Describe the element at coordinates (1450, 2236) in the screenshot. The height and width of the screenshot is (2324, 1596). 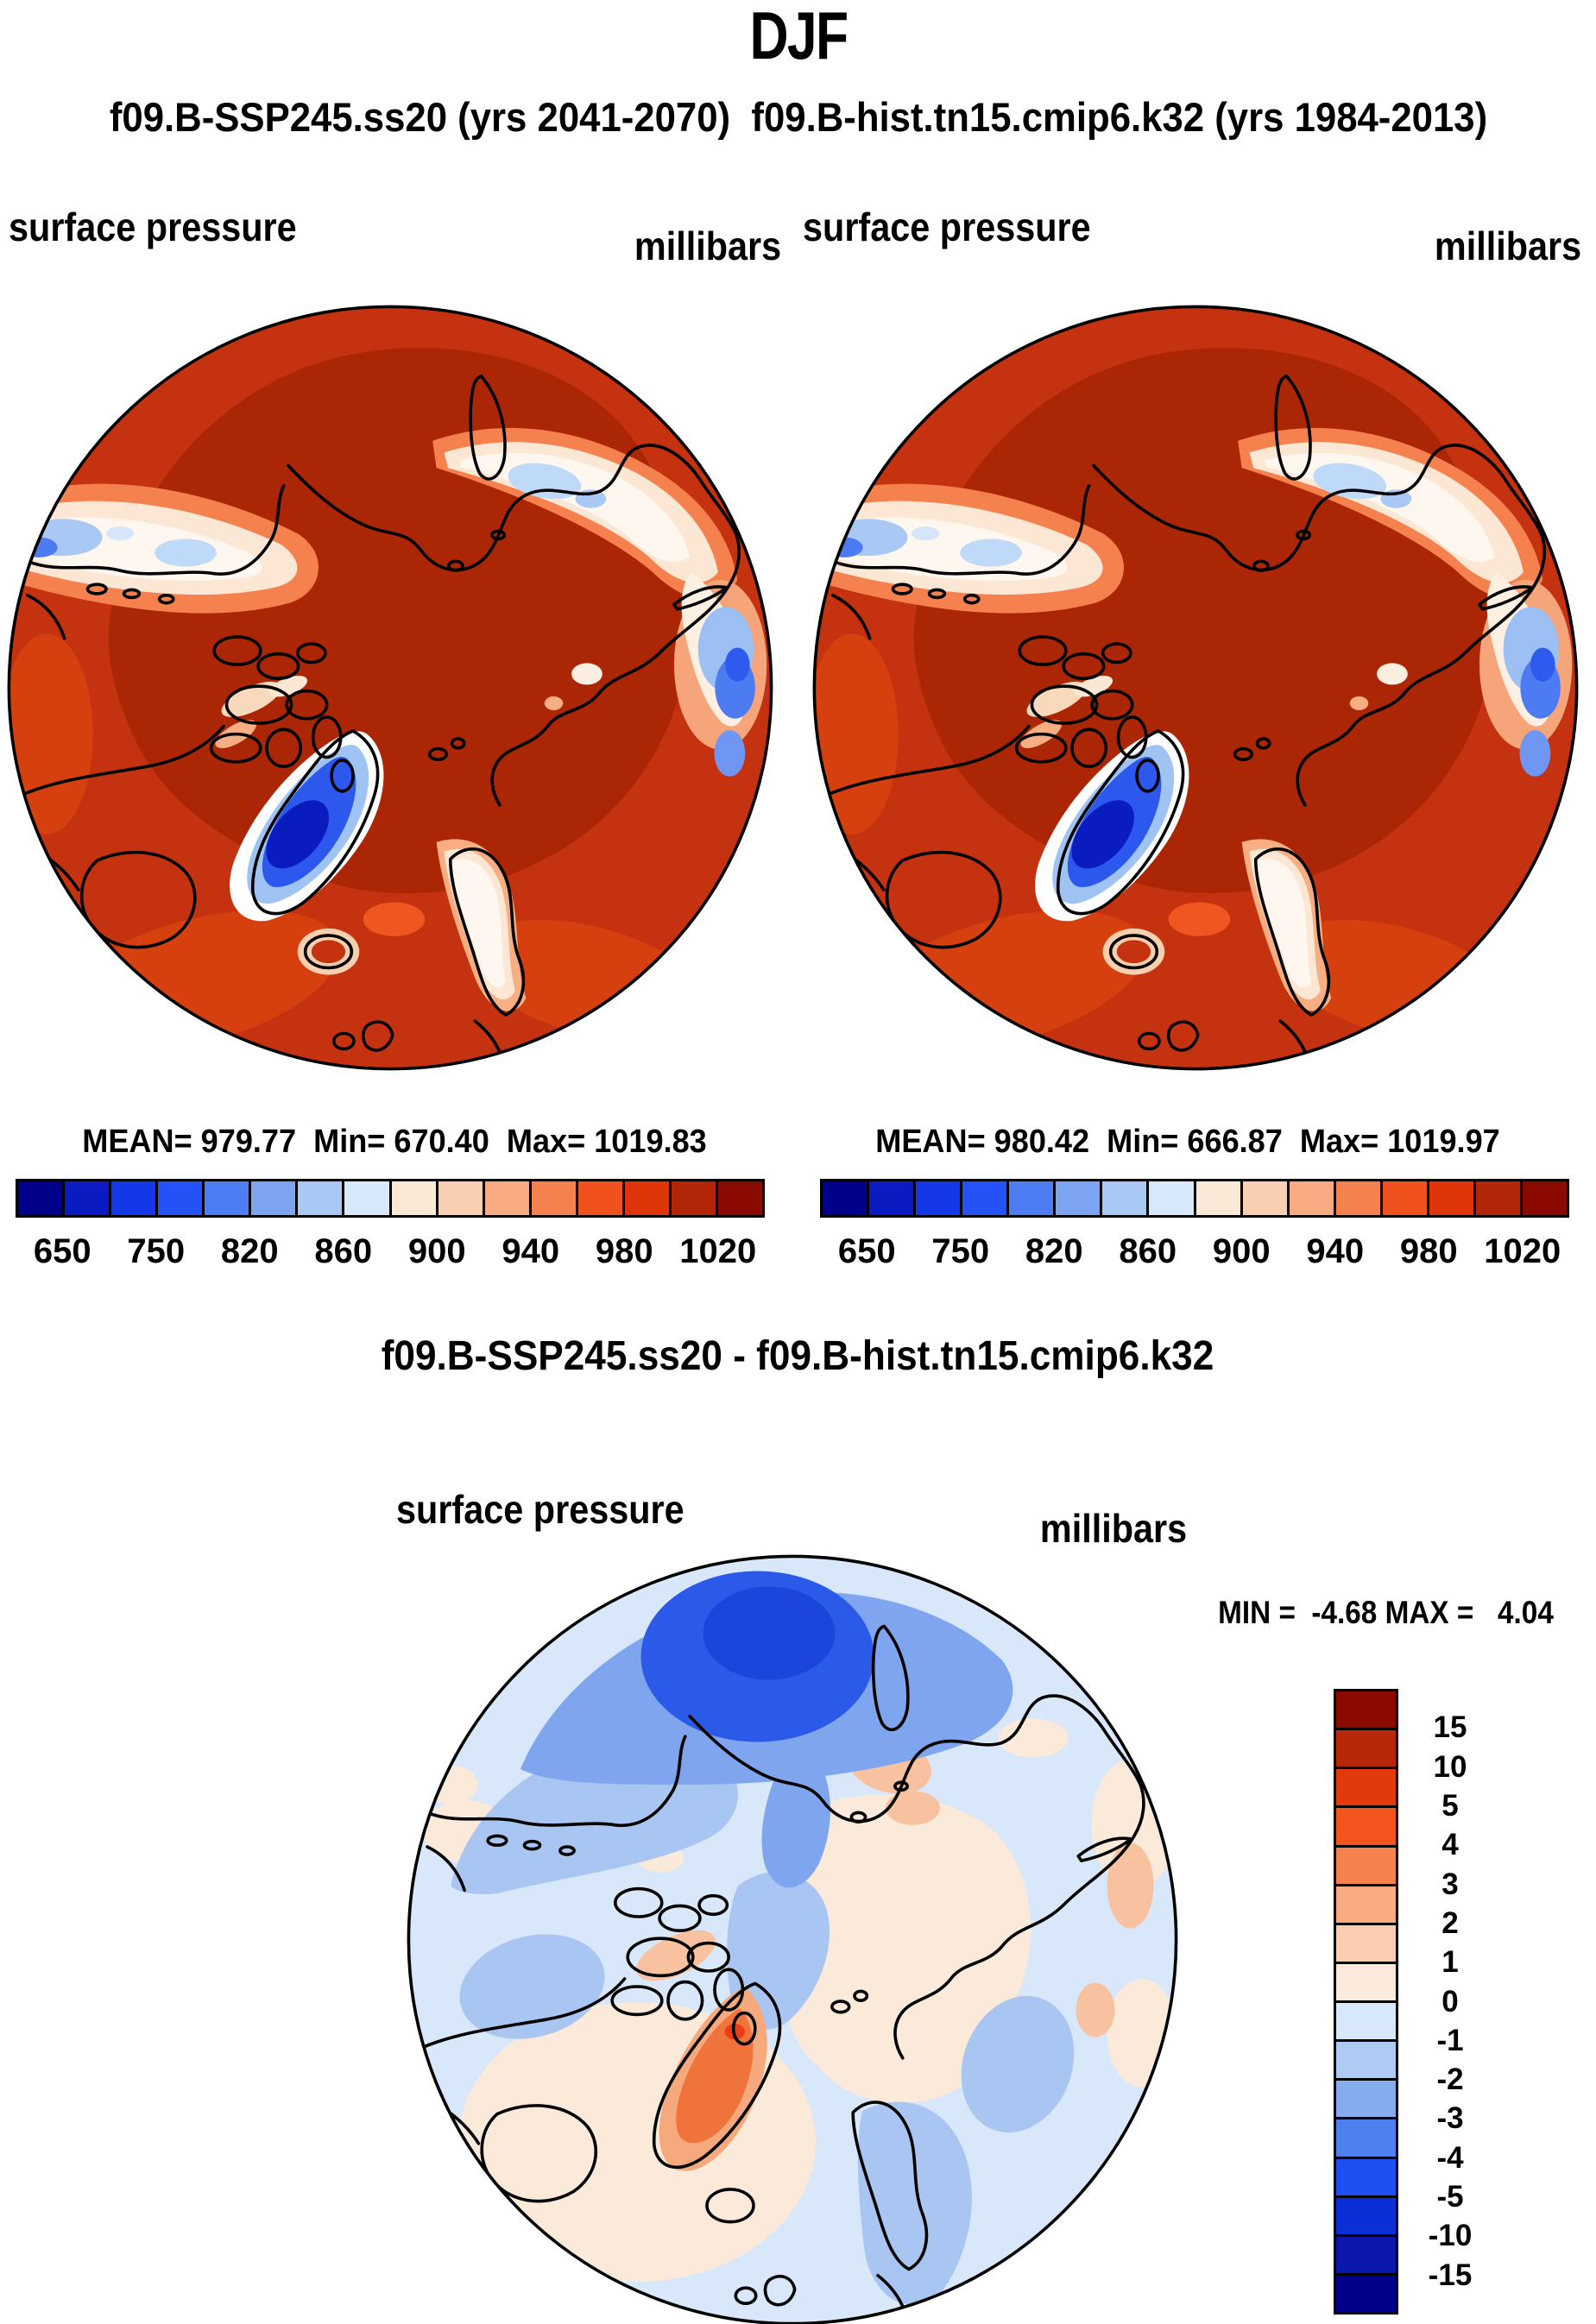
I see `colorbar-tick-label: -10` at that location.